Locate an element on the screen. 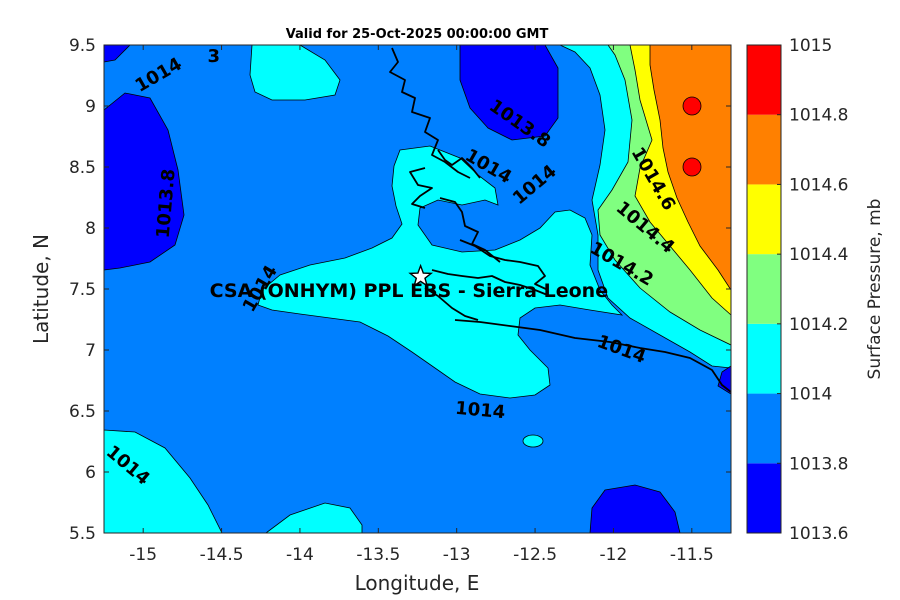 The width and height of the screenshot is (900, 600). colorbar-tick-label: 1013.6 is located at coordinates (818, 534).